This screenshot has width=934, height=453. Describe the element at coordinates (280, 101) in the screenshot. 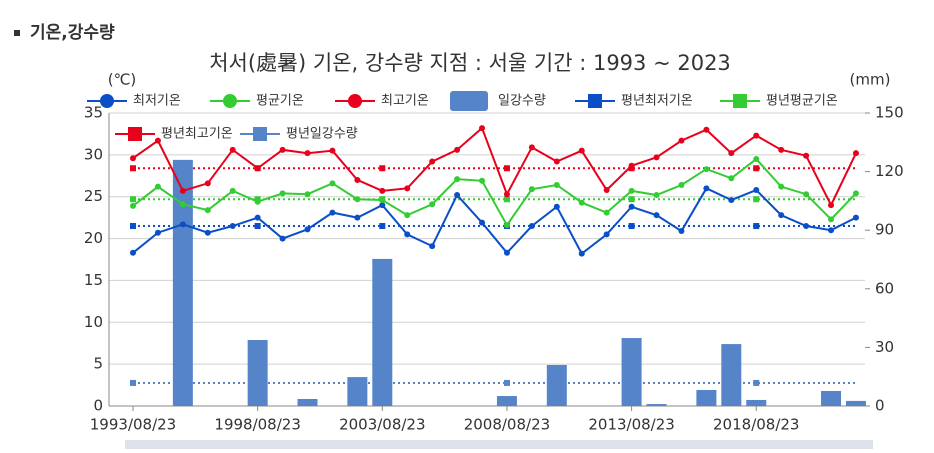

I see `legend-label: 평균기온` at that location.